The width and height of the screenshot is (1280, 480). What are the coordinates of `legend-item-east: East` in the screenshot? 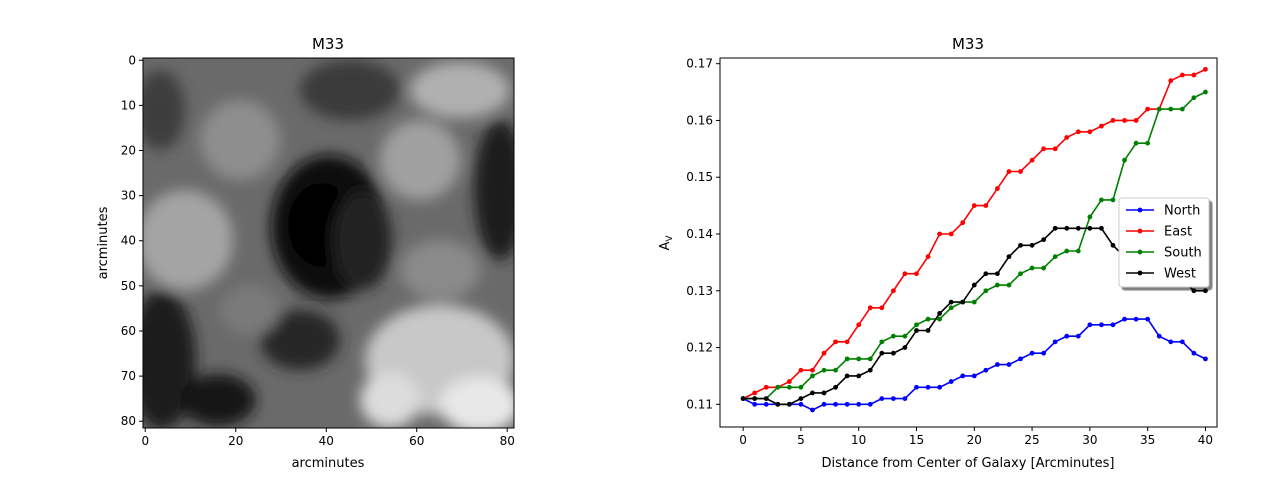 It's located at (1159, 232).